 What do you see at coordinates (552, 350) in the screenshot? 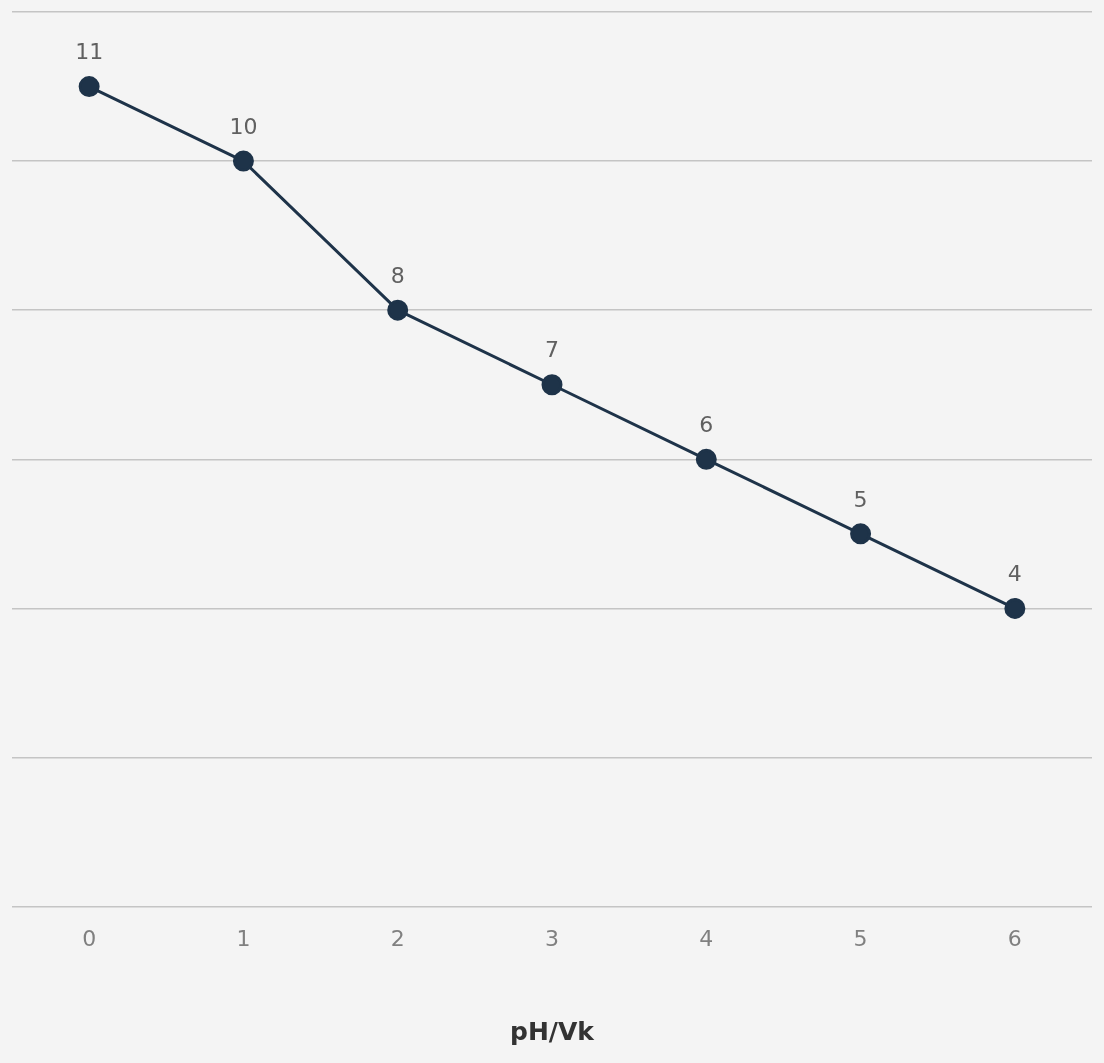
I see `data-label: 7` at bounding box center [552, 350].